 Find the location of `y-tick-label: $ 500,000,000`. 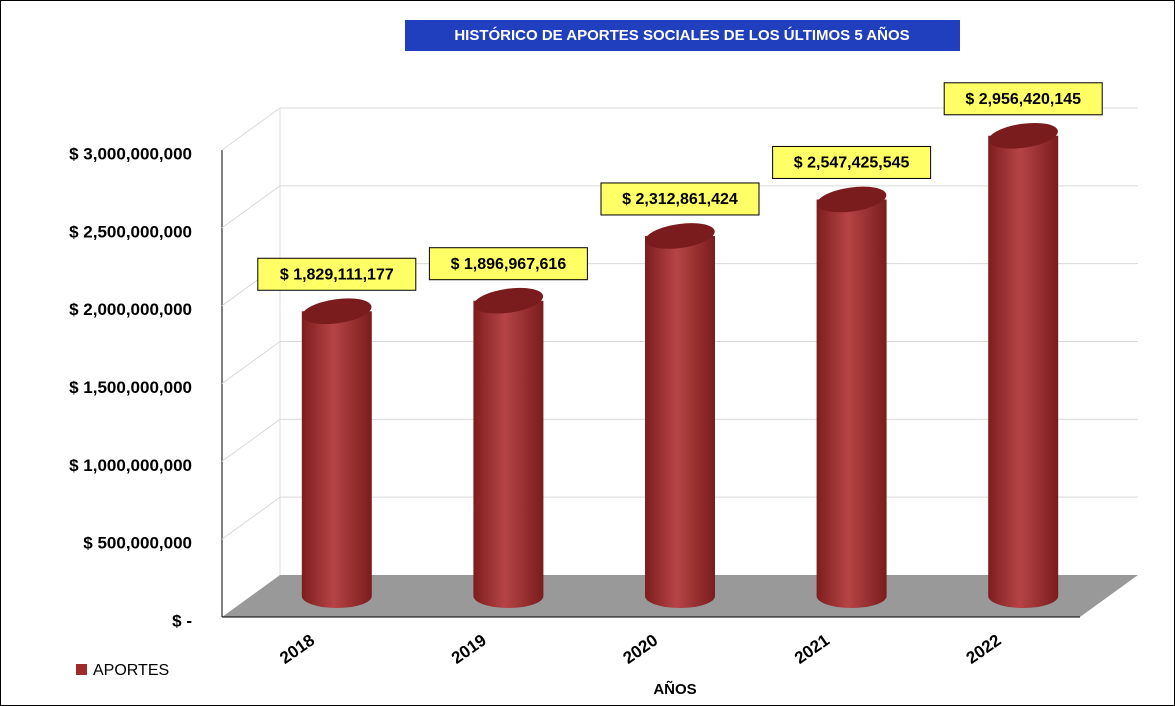

y-tick-label: $ 500,000,000 is located at coordinates (137, 543).